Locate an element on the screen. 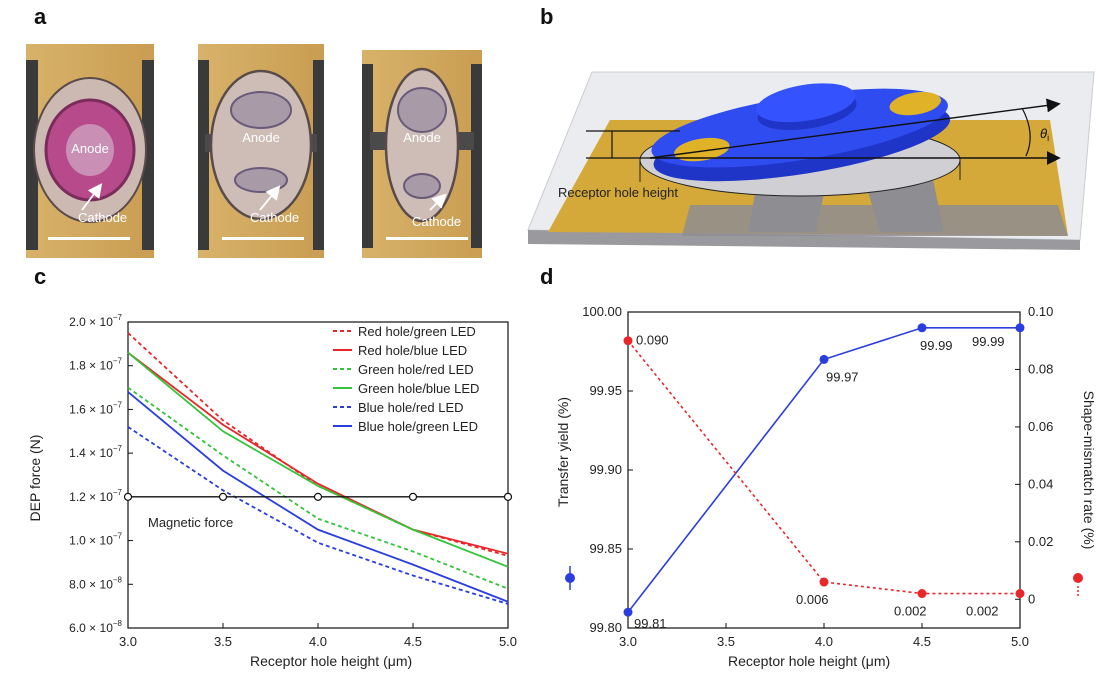 The image size is (1107, 699). chart-c-legend-label: Blue hole/red LED is located at coordinates (411, 407).